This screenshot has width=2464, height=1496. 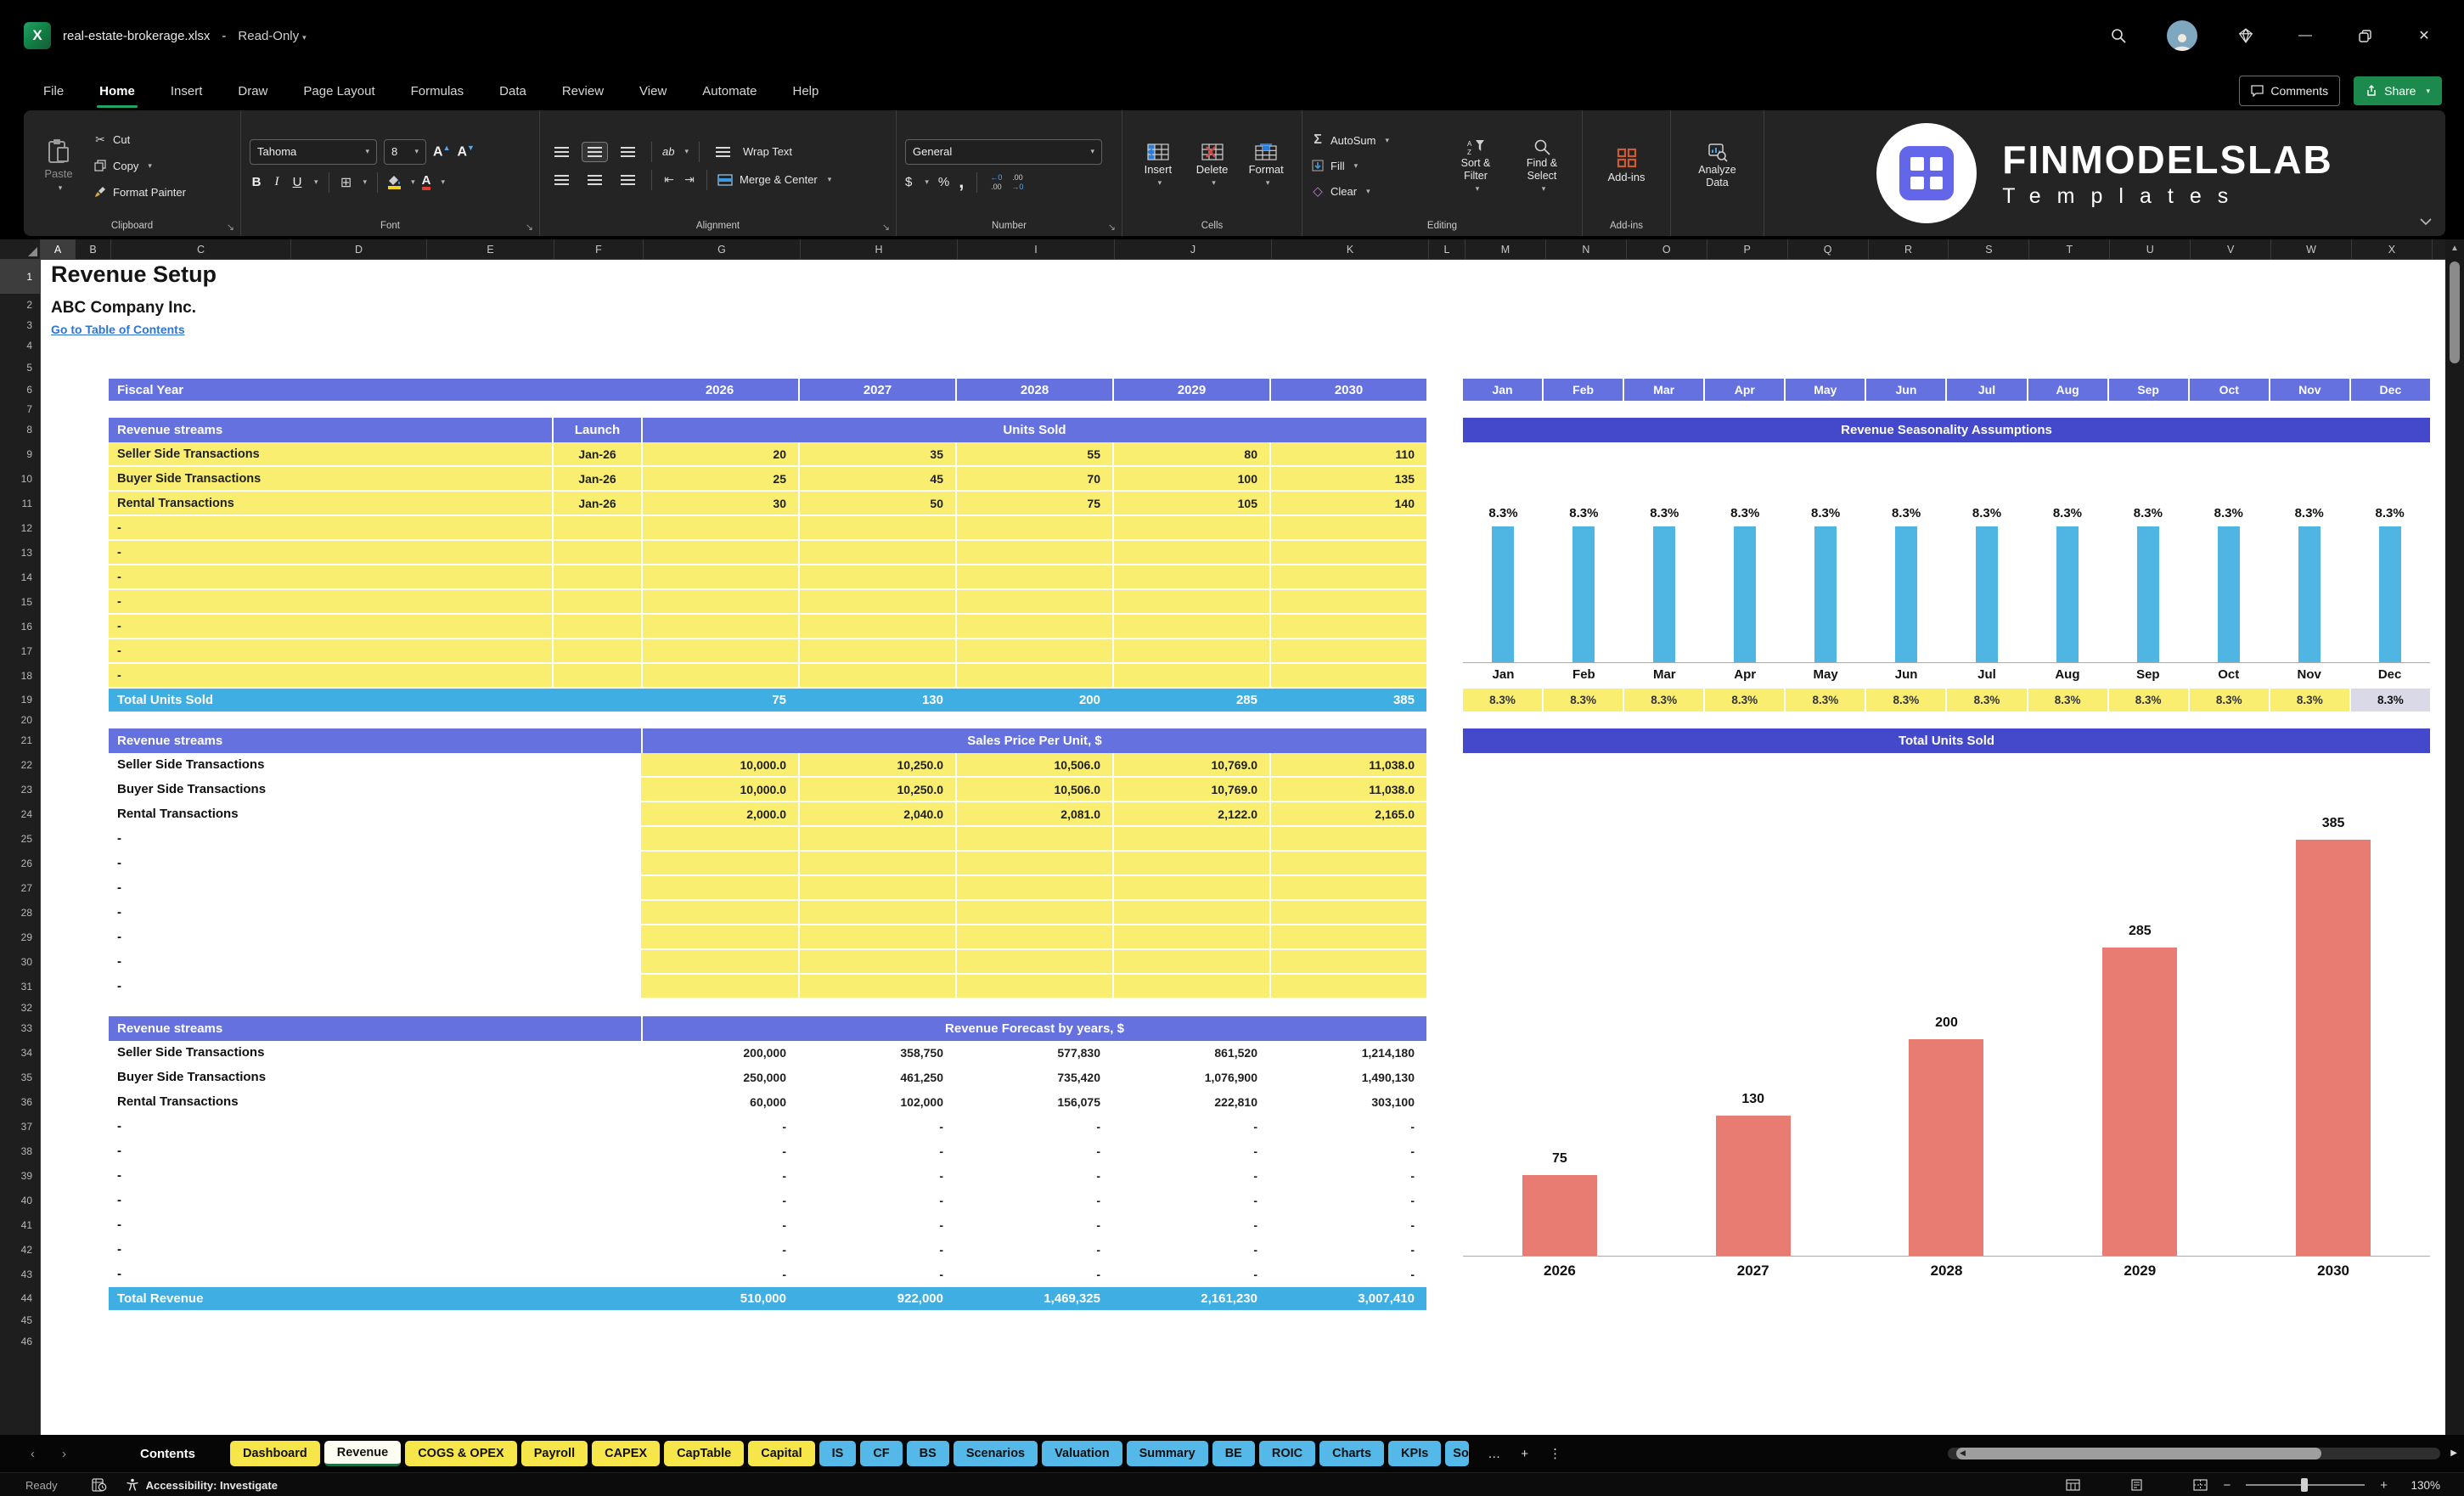 What do you see at coordinates (1033, 390) in the screenshot?
I see `fiscal-year-cell: 2028` at bounding box center [1033, 390].